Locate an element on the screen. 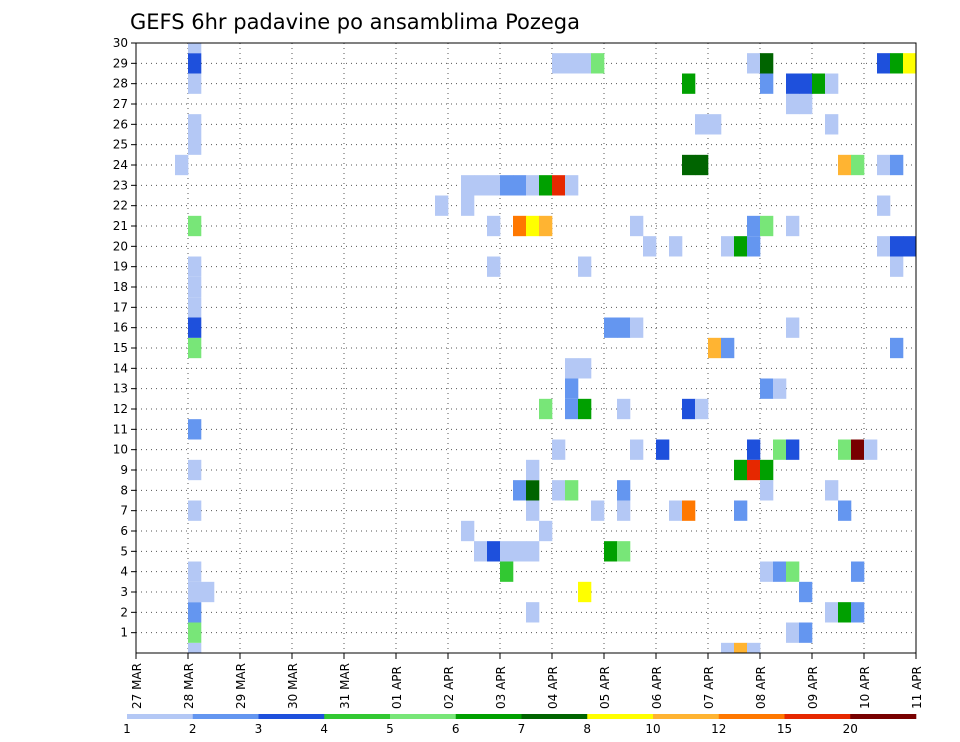 This screenshot has height=742, width=960. colorbar-label: 7 is located at coordinates (522, 729).